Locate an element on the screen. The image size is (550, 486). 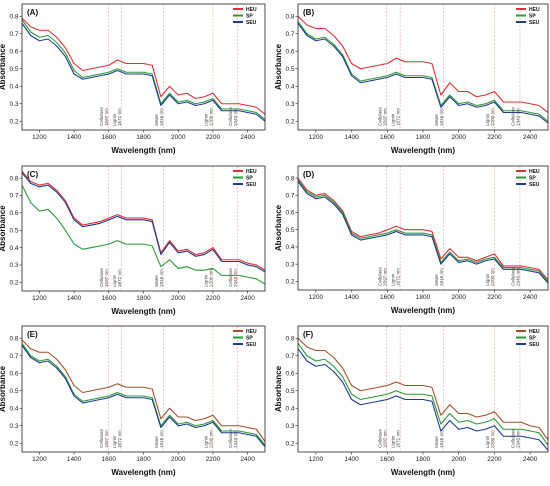
x-tick-label: 2000 is located at coordinates (178, 459).